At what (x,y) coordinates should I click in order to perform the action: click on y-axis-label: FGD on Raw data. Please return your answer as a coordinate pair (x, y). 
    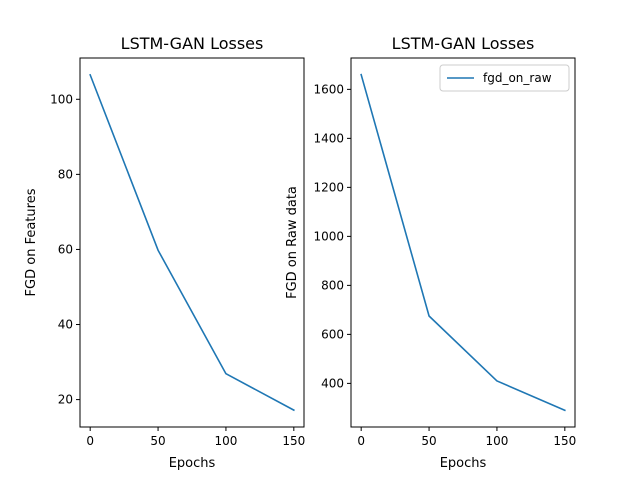
    Looking at the image, I should click on (292, 242).